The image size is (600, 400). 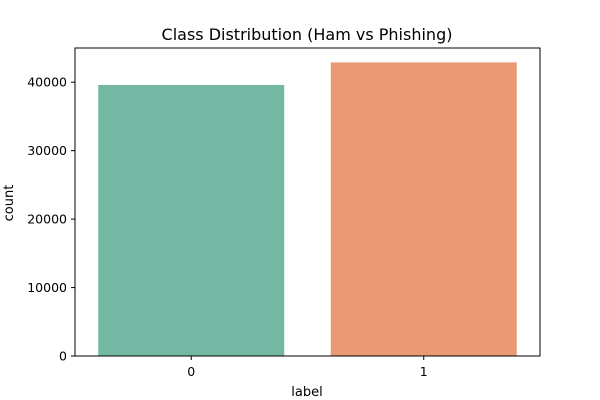 What do you see at coordinates (307, 34) in the screenshot?
I see `chart-title: Class Distribution (Ham vs Phishing)` at bounding box center [307, 34].